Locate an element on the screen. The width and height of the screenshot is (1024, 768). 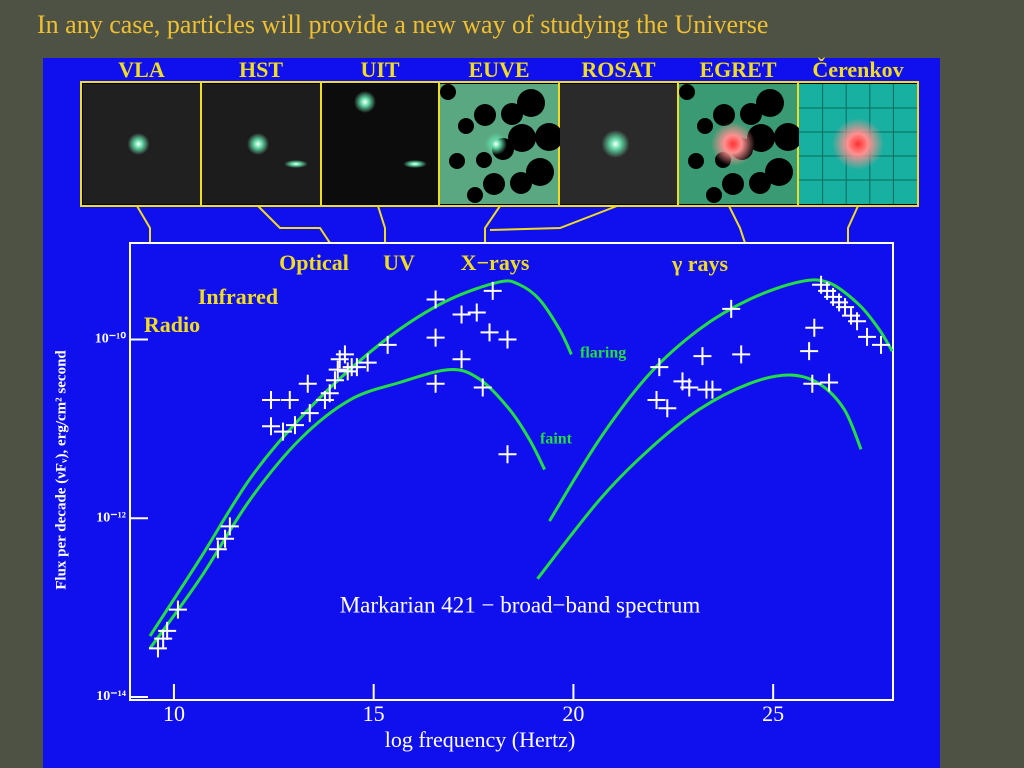
thumbnail-image is located at coordinates (380, 144).